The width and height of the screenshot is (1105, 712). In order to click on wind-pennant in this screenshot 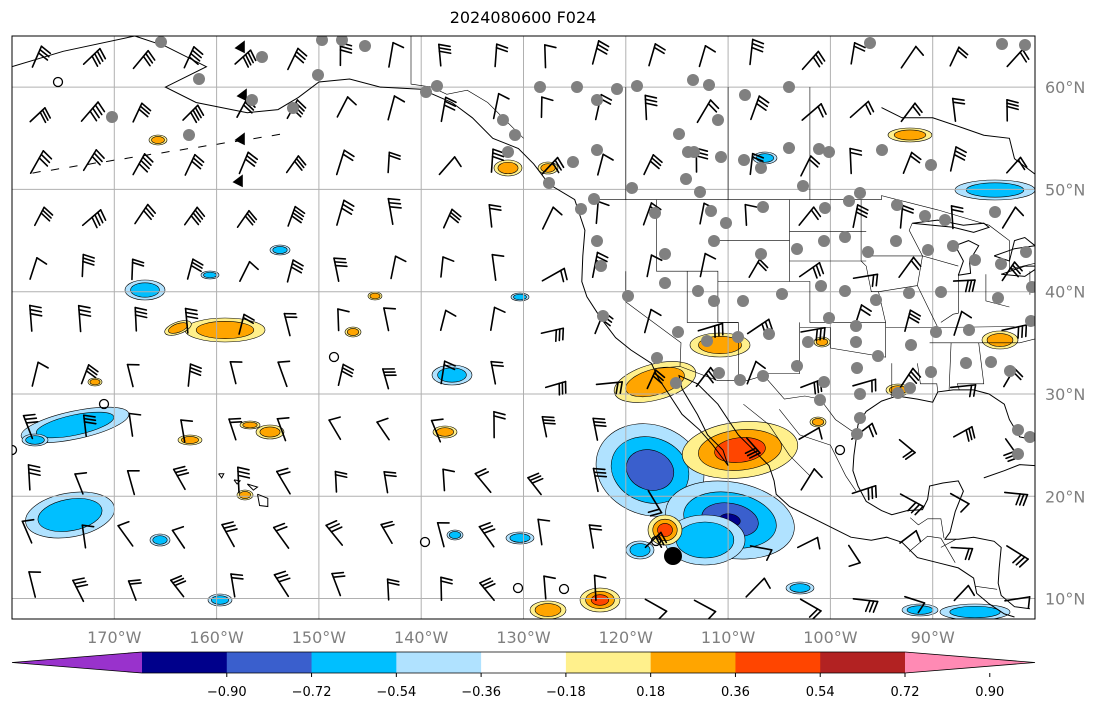, I will do `click(237, 181)`.